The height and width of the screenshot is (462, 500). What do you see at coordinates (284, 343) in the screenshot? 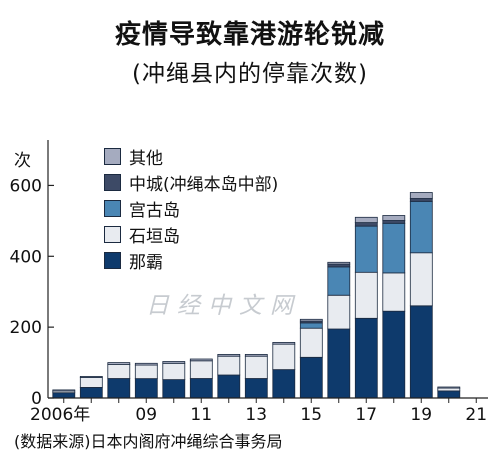
I see `bar-segment-其他-2014` at bounding box center [284, 343].